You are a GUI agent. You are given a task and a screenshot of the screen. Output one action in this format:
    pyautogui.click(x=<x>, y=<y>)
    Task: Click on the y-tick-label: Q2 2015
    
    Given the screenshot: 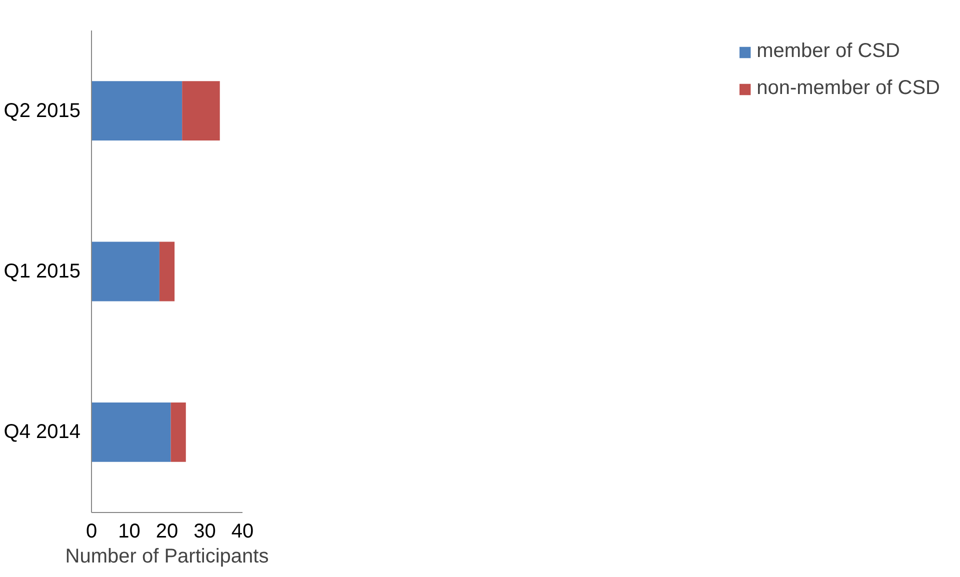 What is the action you would take?
    pyautogui.click(x=42, y=111)
    